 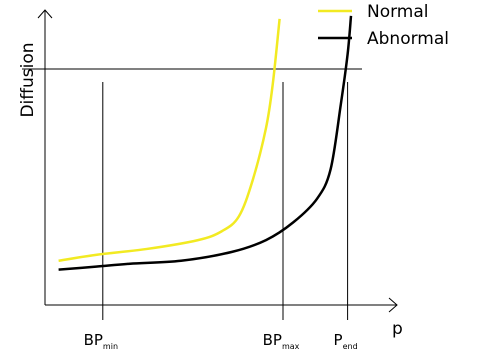 What do you see at coordinates (45, 14) in the screenshot?
I see `y-axis-arrow` at bounding box center [45, 14].